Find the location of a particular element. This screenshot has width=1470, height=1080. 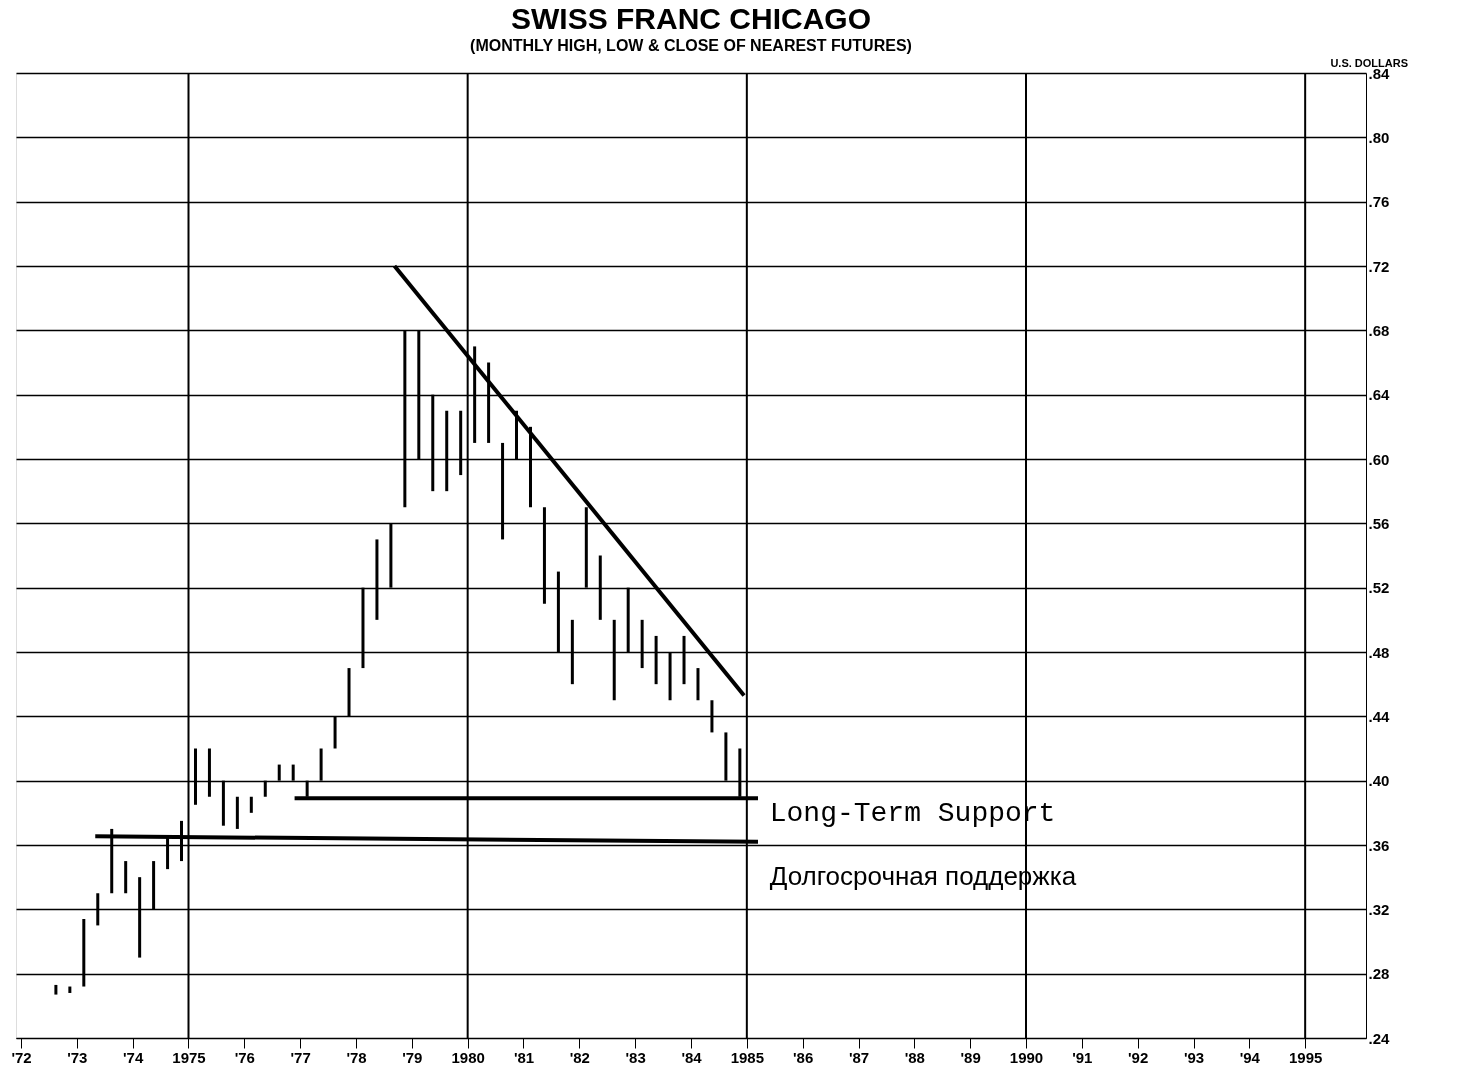

x-tick-label: 1975 is located at coordinates (189, 1057).